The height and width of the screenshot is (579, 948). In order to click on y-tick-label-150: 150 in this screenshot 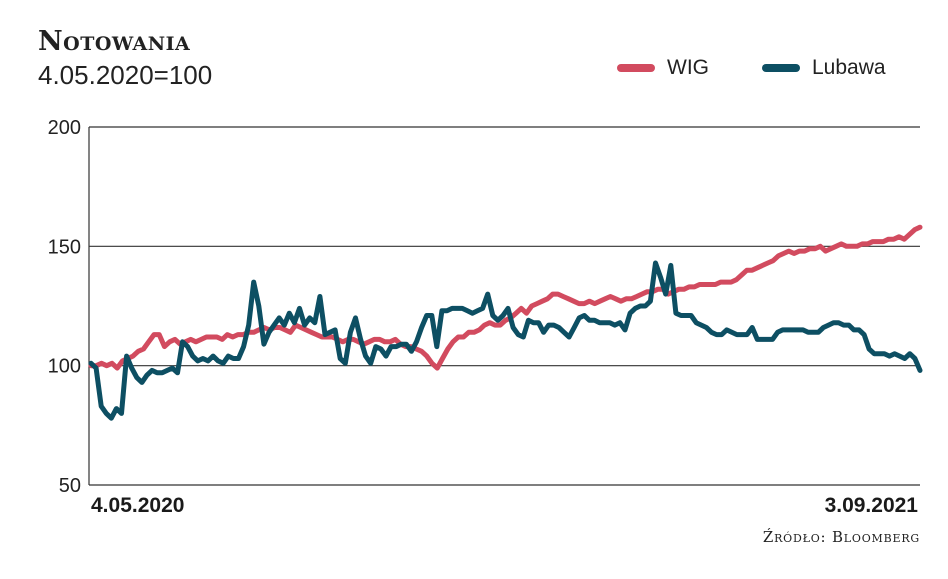, I will do `click(64, 247)`.